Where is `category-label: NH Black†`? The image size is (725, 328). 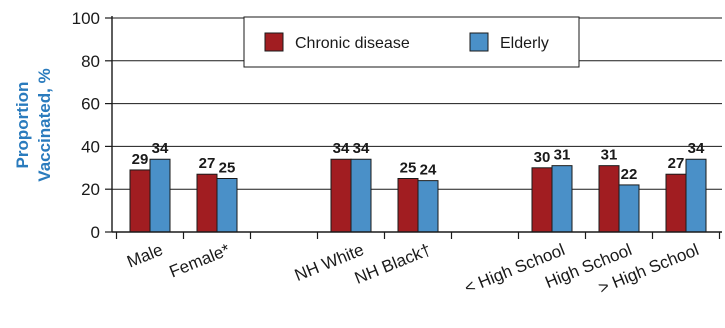 category-label: NH Black† is located at coordinates (393, 264).